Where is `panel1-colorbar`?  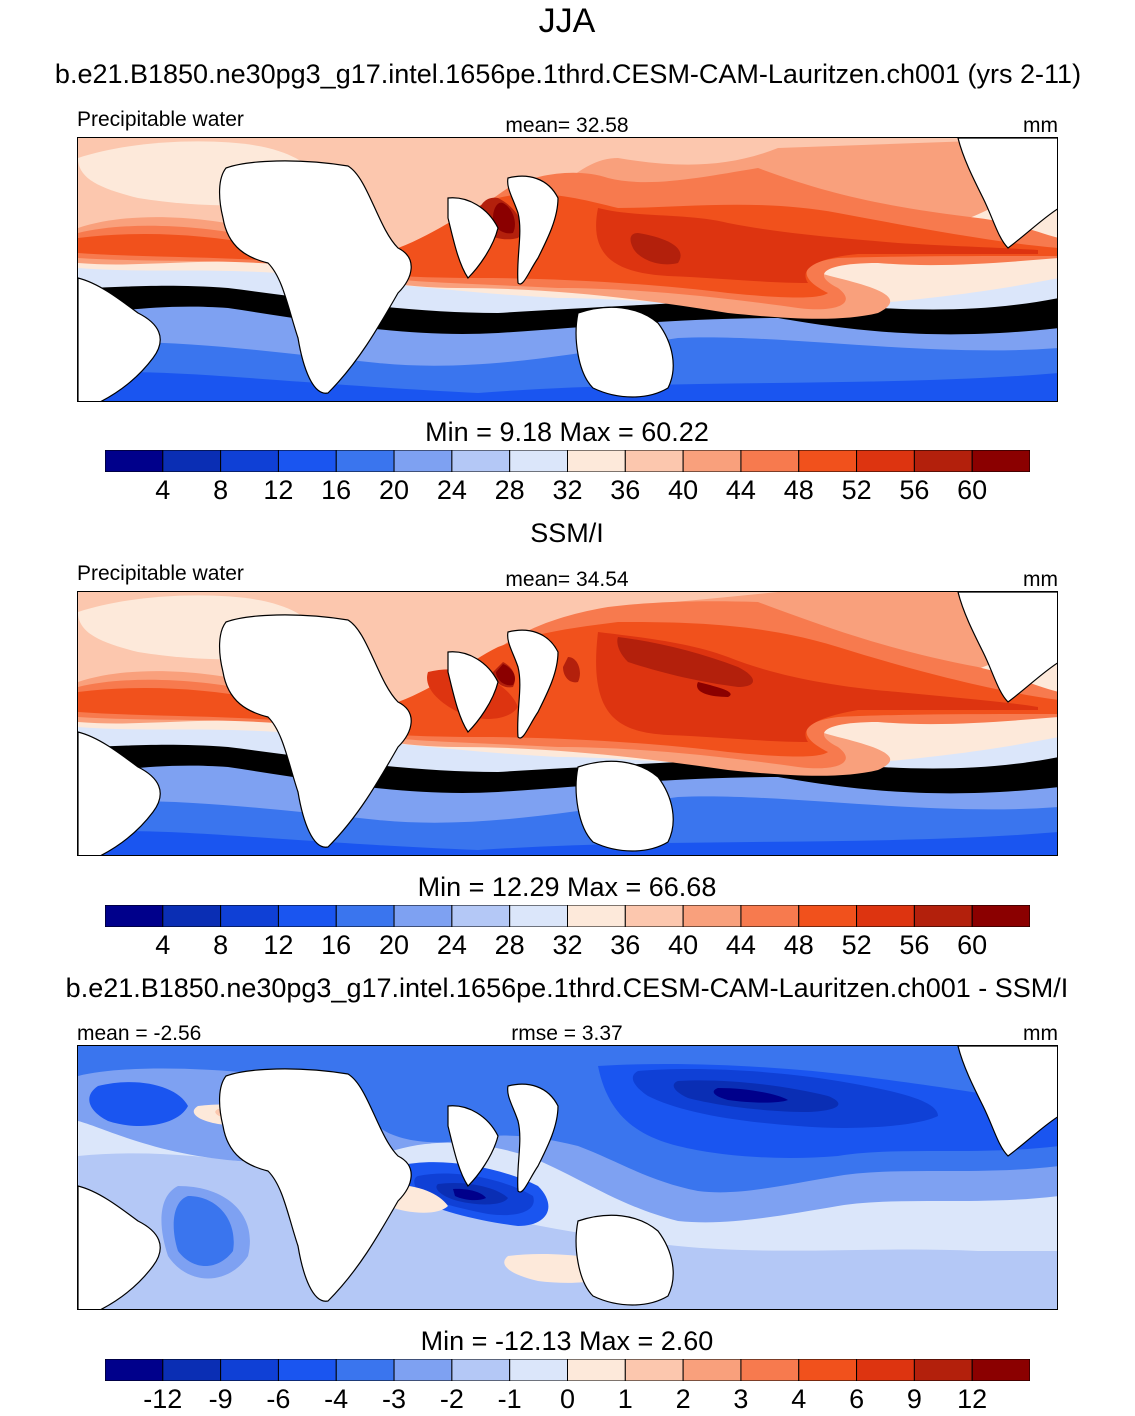 panel1-colorbar is located at coordinates (567, 461).